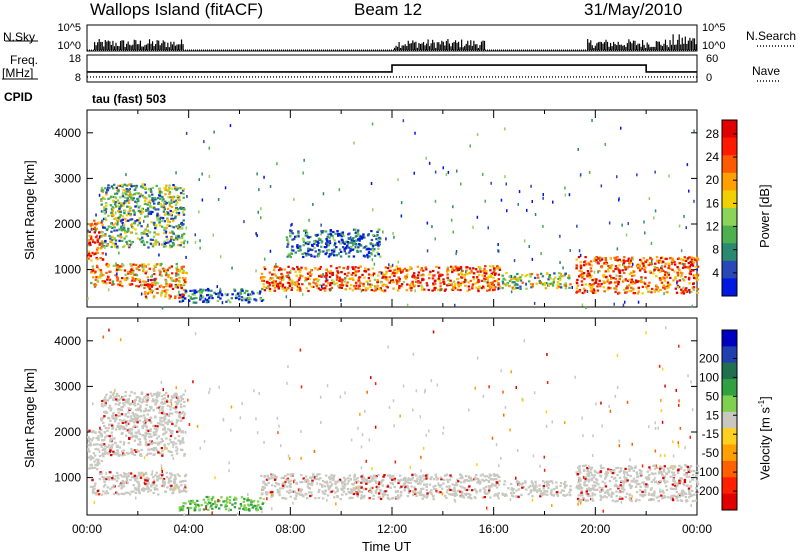  I want to click on power-ytick-label: 2000, so click(67, 224).